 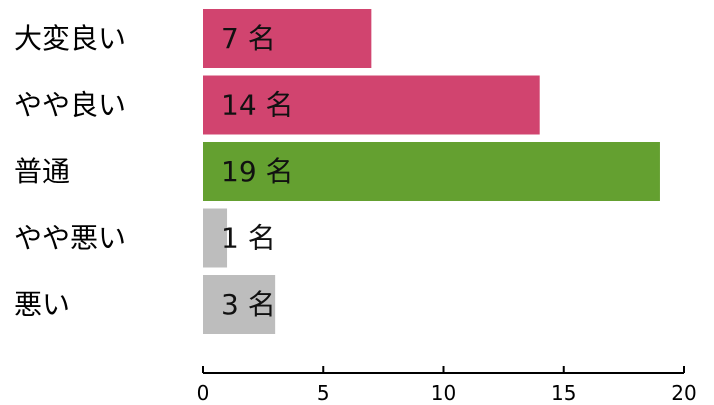 What do you see at coordinates (70, 105) in the screenshot?
I see `category-label: やや良い` at bounding box center [70, 105].